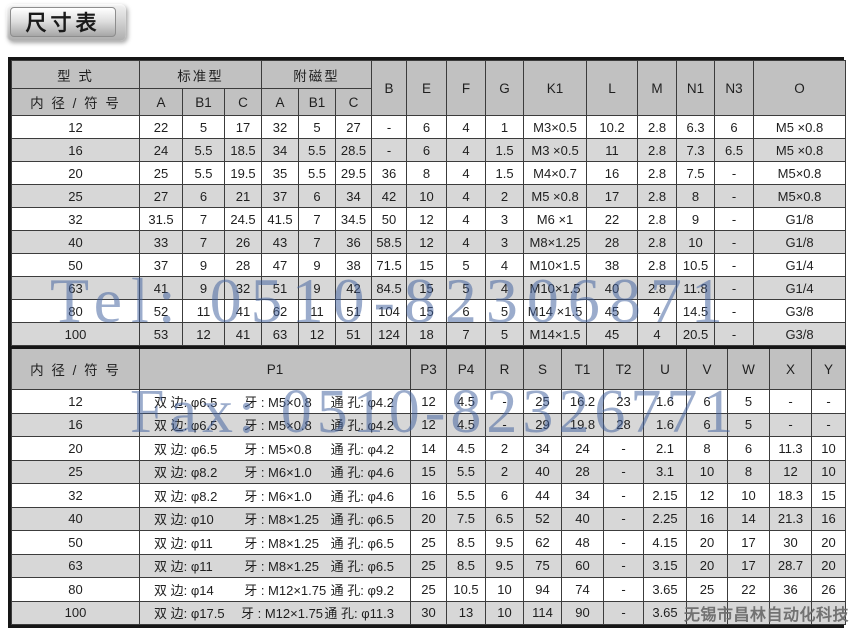 Image resolution: width=850 pixels, height=637 pixels. Describe the element at coordinates (657, 242) in the screenshot. I see `data-cell: 2.8` at that location.